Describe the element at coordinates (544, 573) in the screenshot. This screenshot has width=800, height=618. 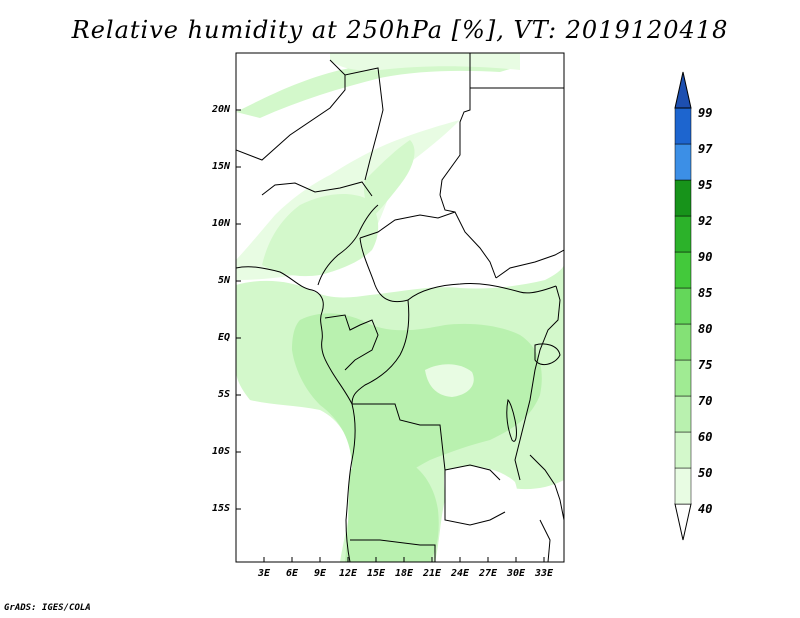
I see `lon-label-33e: 33E` at that location.